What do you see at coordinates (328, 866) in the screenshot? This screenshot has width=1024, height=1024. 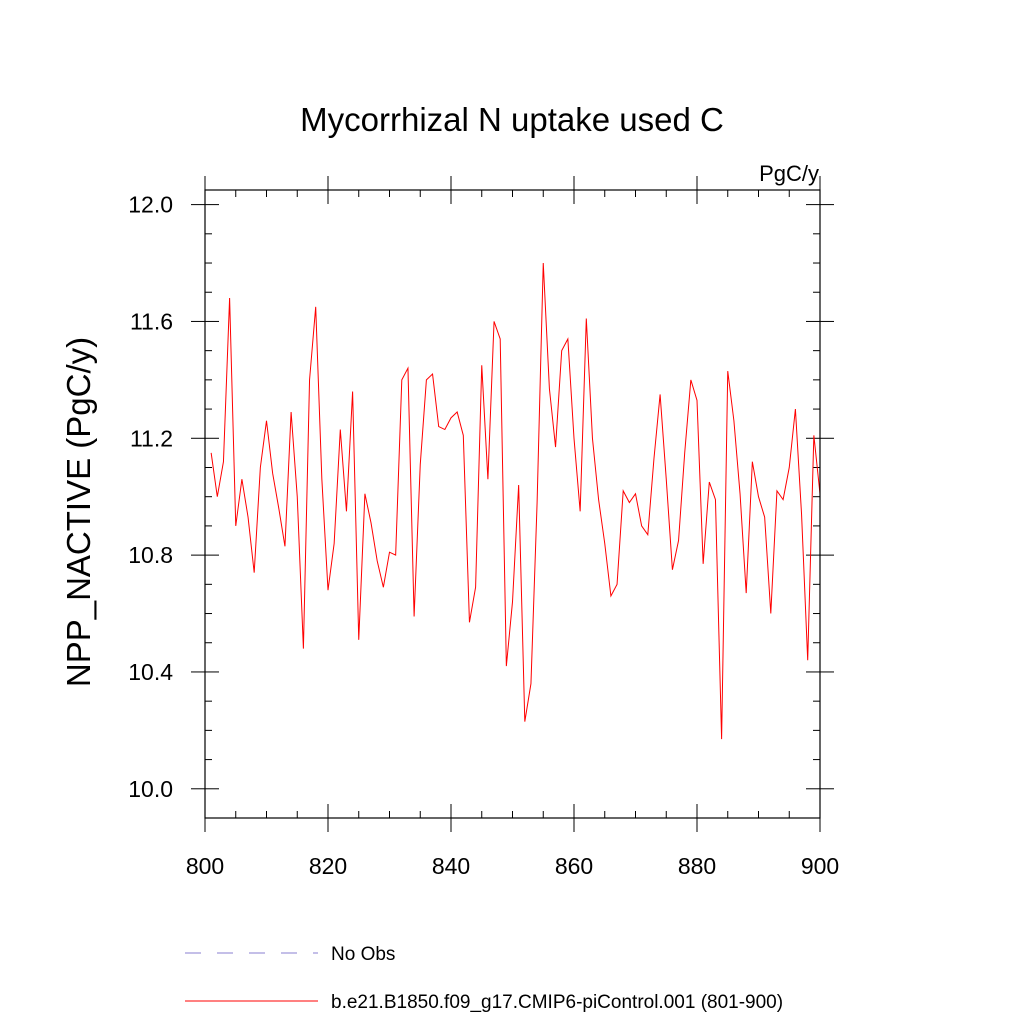 I see `x-tick-label: 820` at bounding box center [328, 866].